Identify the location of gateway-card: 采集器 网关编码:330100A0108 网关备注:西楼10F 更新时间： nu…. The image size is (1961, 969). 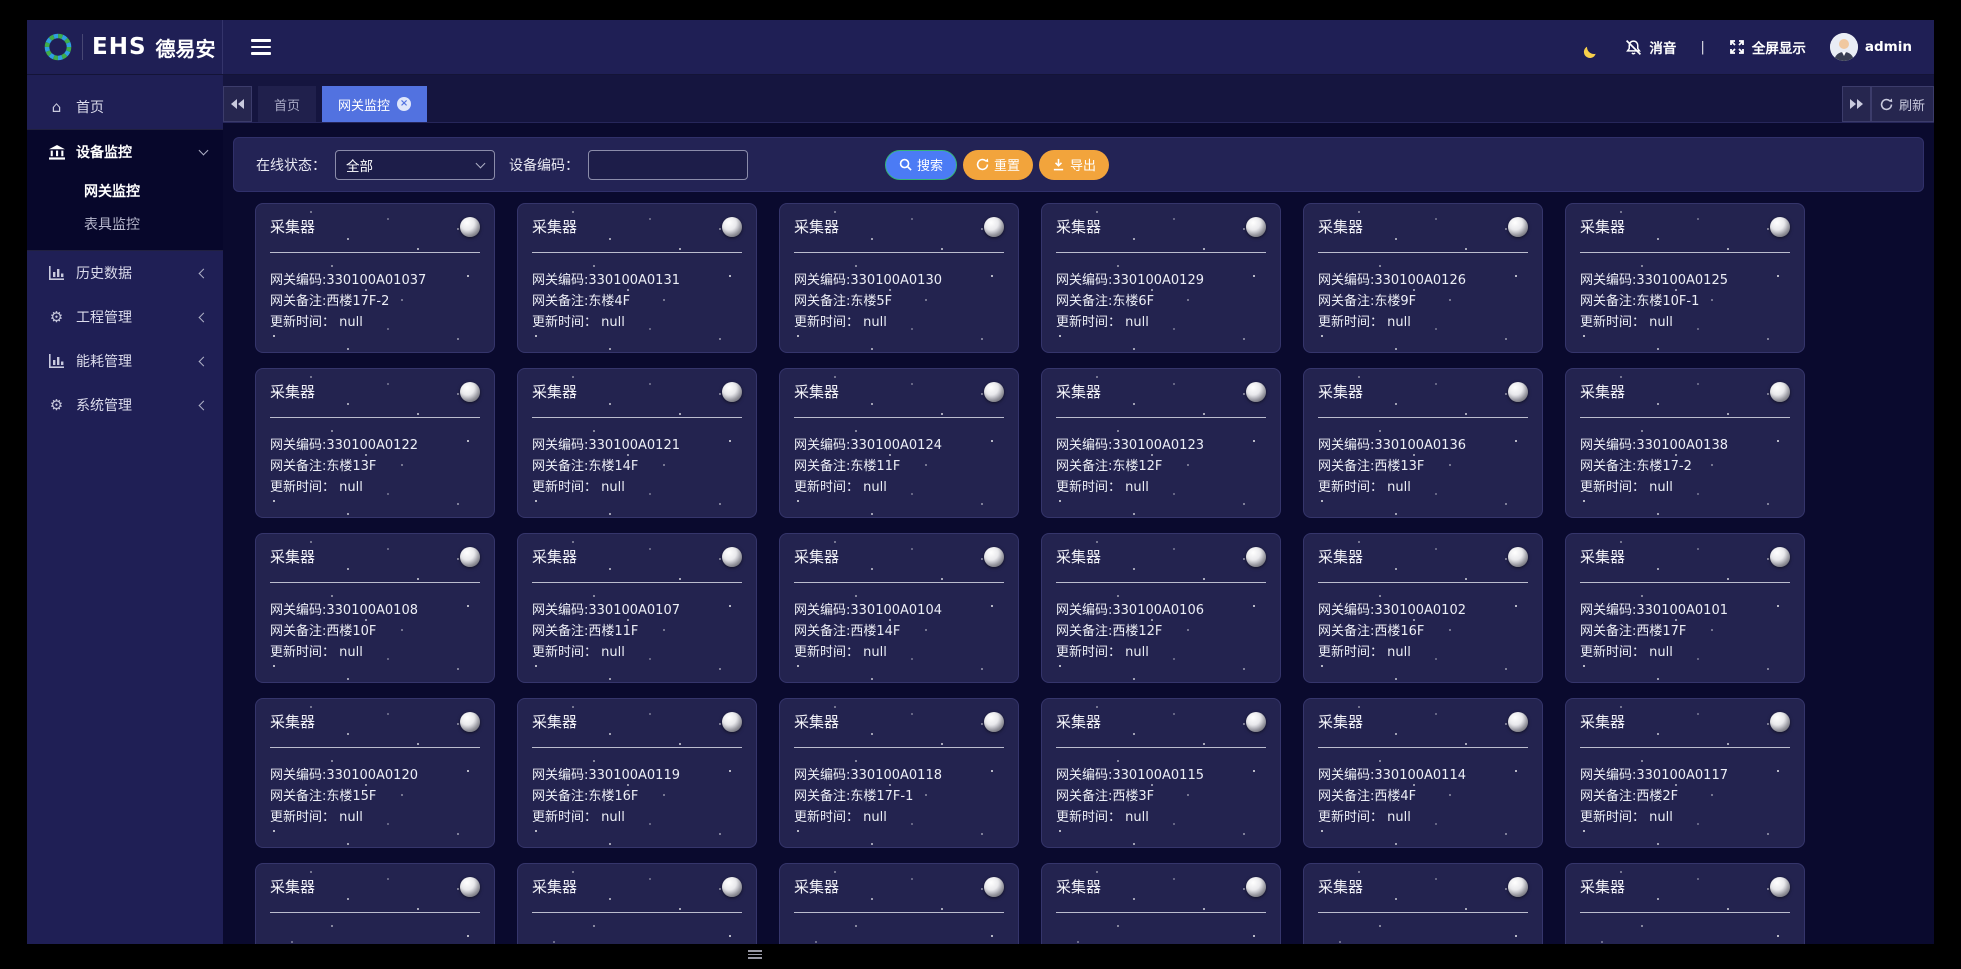
(375, 608).